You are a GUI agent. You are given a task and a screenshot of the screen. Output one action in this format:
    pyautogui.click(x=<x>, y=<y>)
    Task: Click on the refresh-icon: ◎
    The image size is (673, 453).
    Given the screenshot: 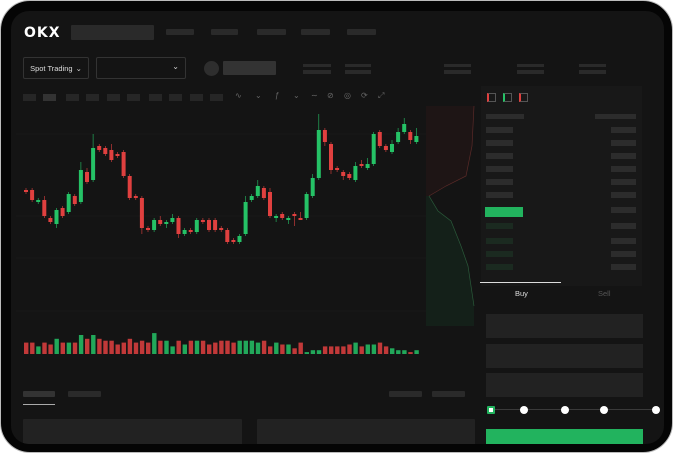 What is the action you would take?
    pyautogui.click(x=347, y=95)
    